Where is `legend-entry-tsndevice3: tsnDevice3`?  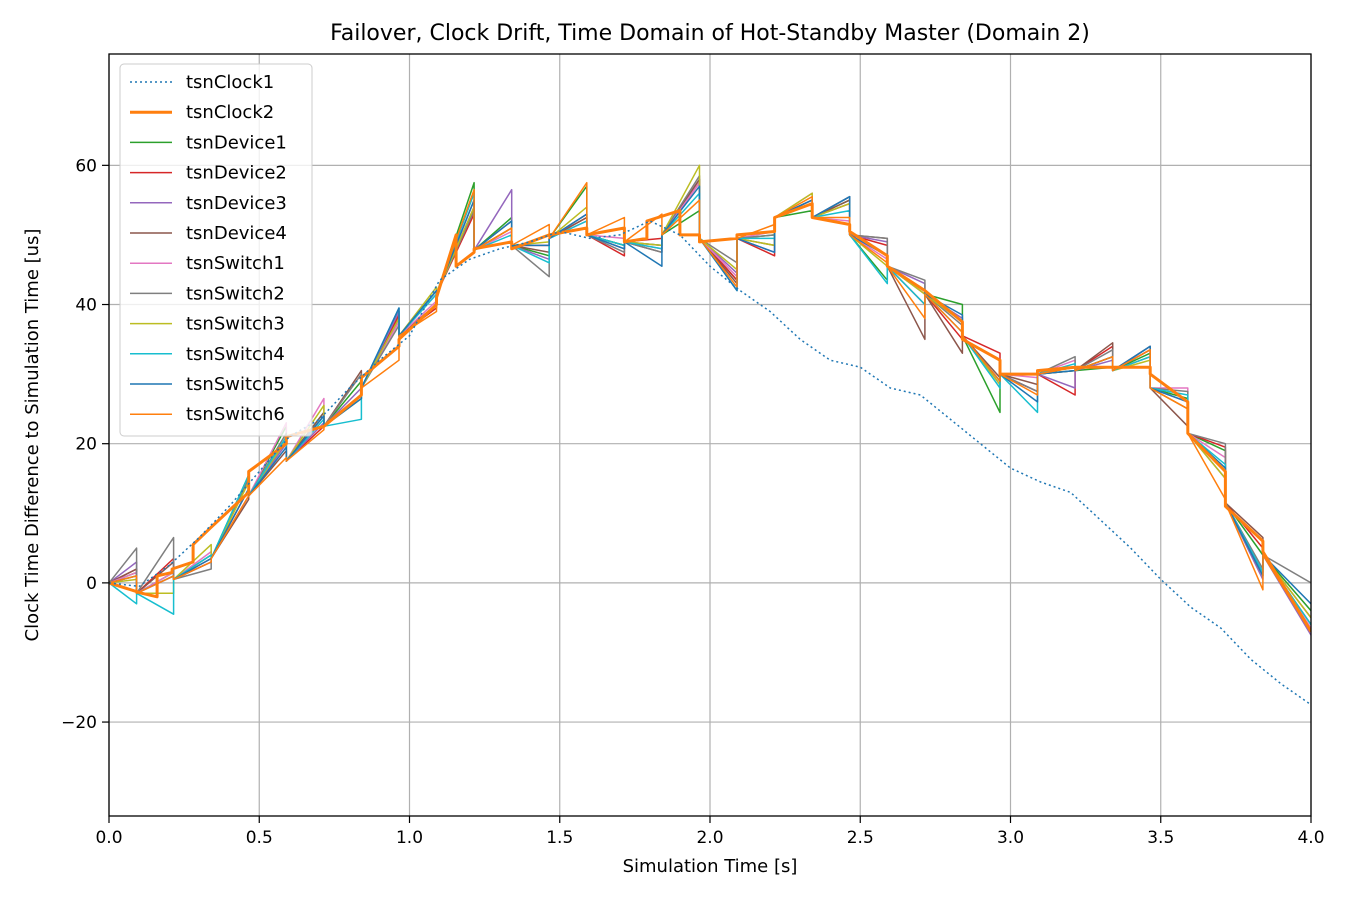
legend-entry-tsndevice3: tsnDevice3 is located at coordinates (208, 203).